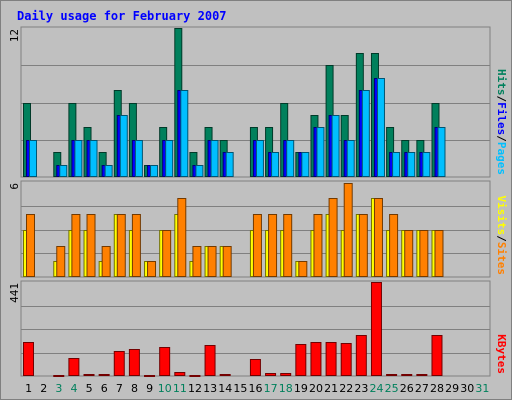  I want to click on x-tick-label-day-23: 23, so click(361, 388).